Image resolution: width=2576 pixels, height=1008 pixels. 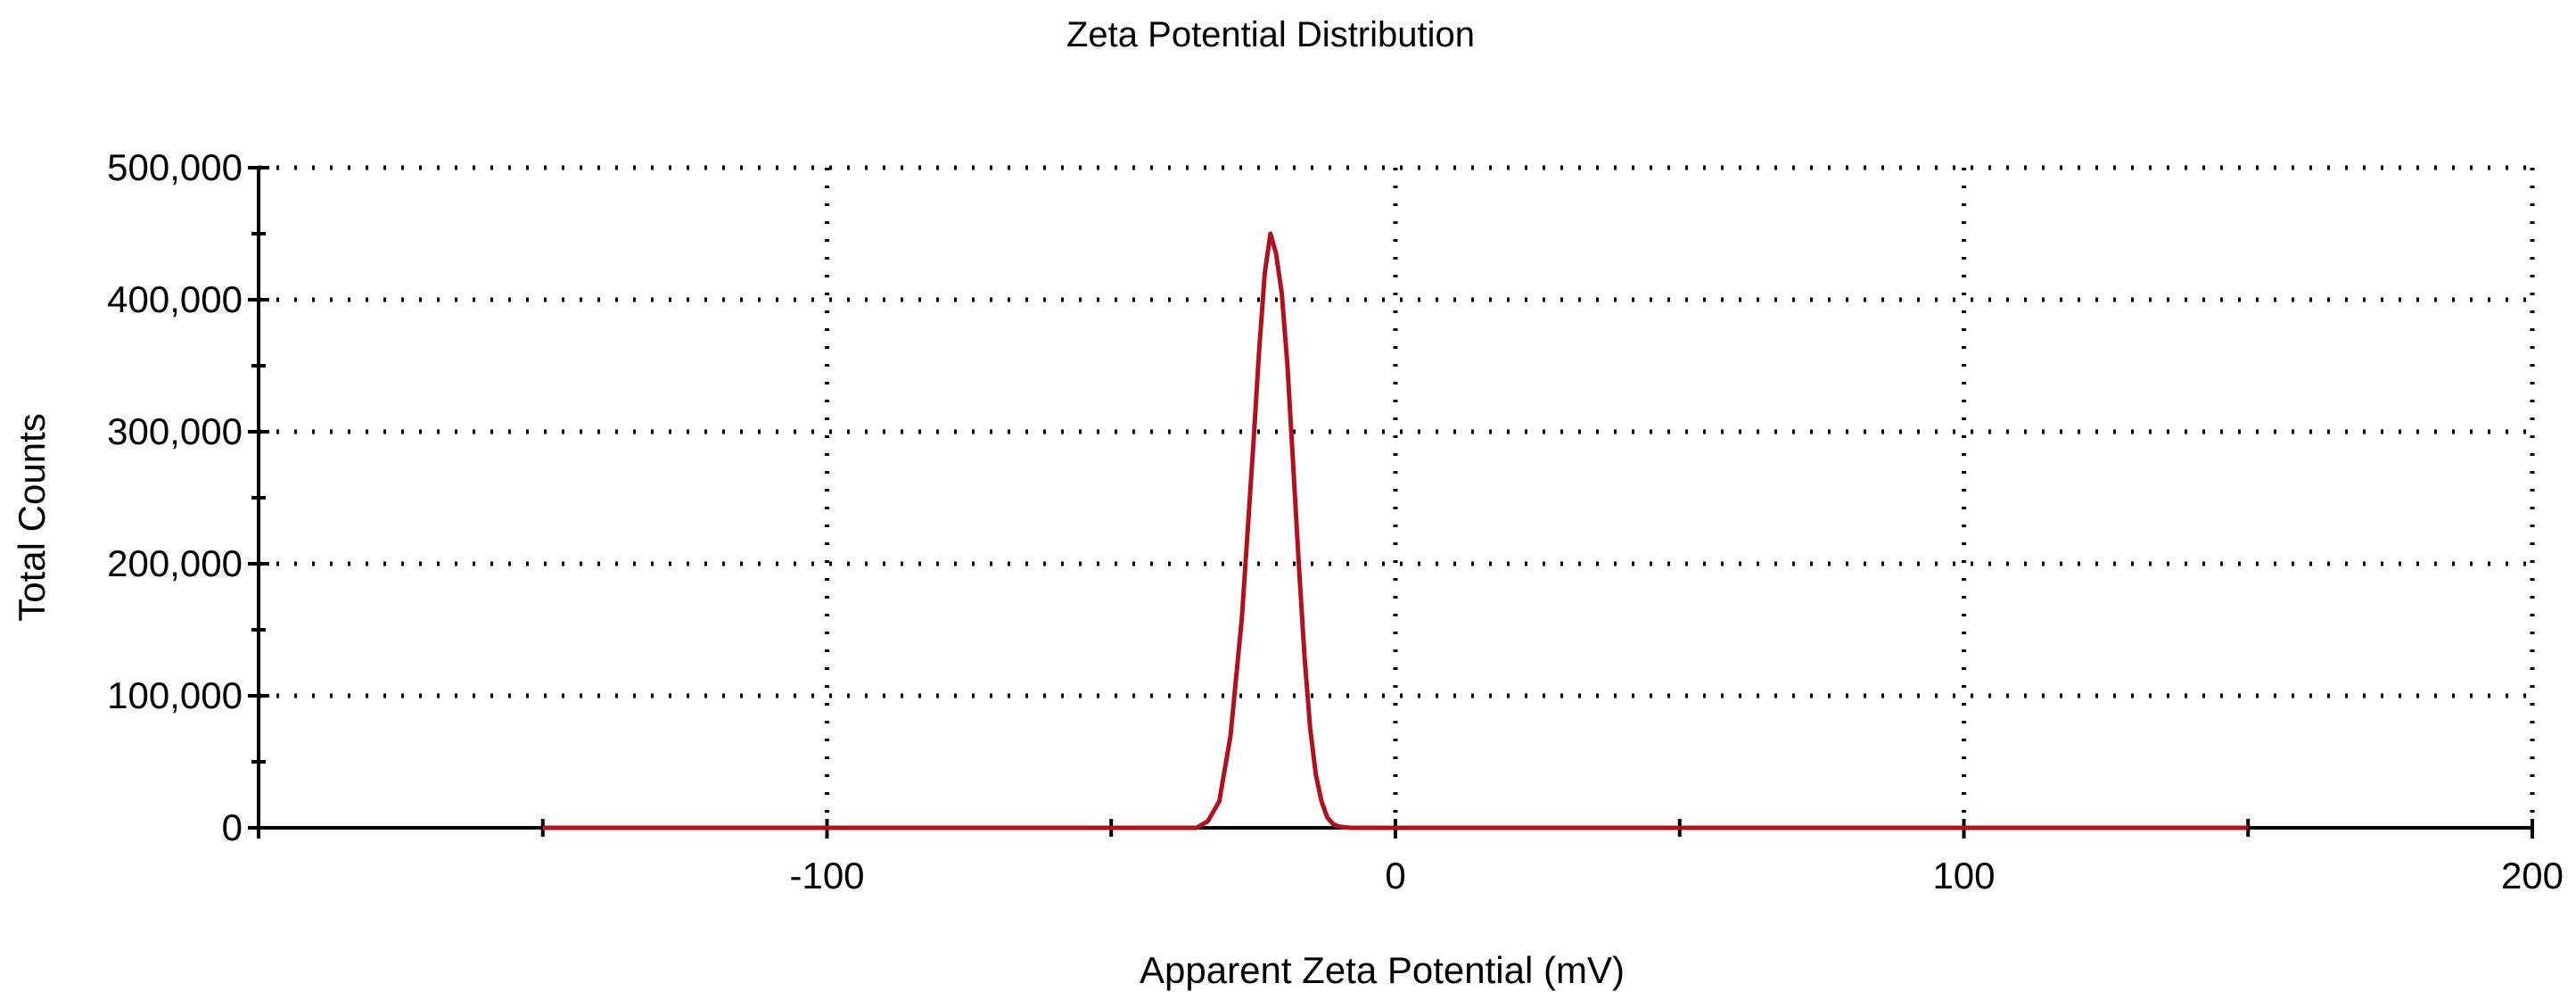 I want to click on y-tick-label-5: 500,000, so click(x=175, y=167).